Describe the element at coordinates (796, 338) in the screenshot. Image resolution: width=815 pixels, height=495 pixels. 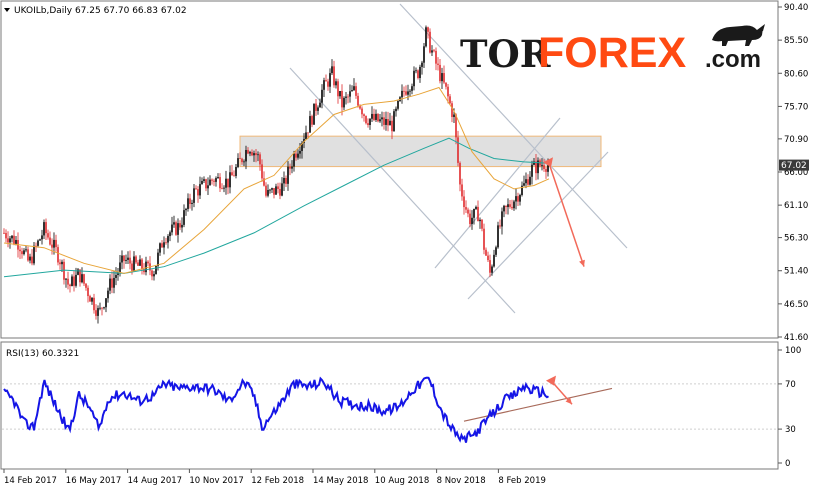
I see `price-tick-label: 41.60` at that location.